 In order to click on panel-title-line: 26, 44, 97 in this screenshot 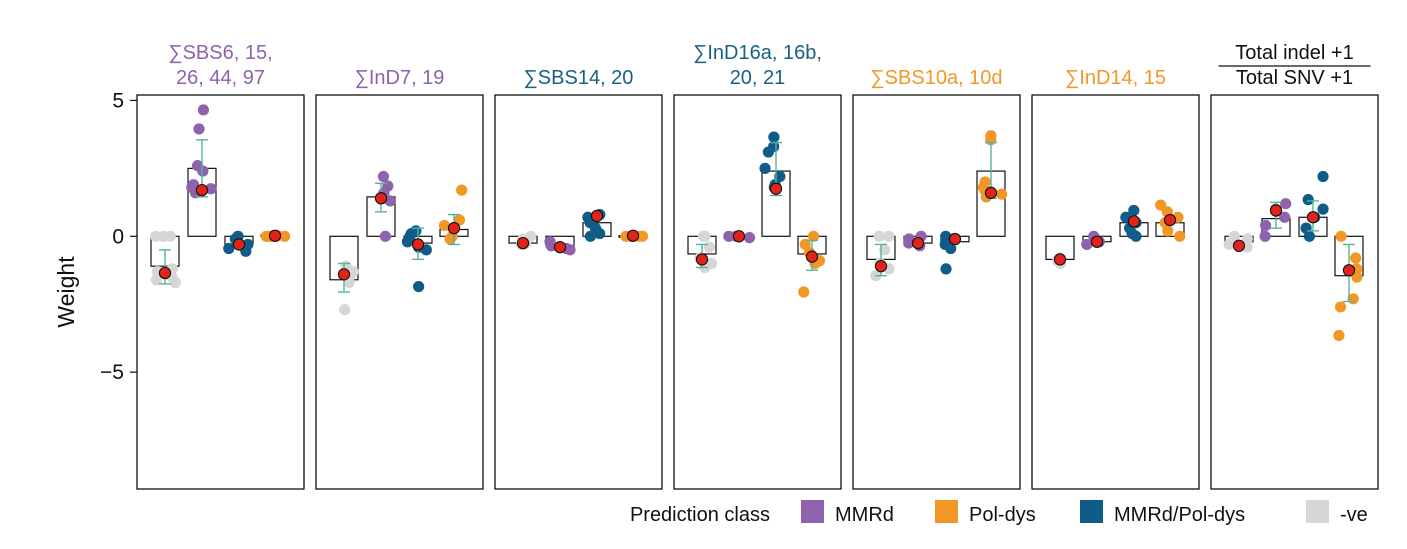, I will do `click(220, 78)`.